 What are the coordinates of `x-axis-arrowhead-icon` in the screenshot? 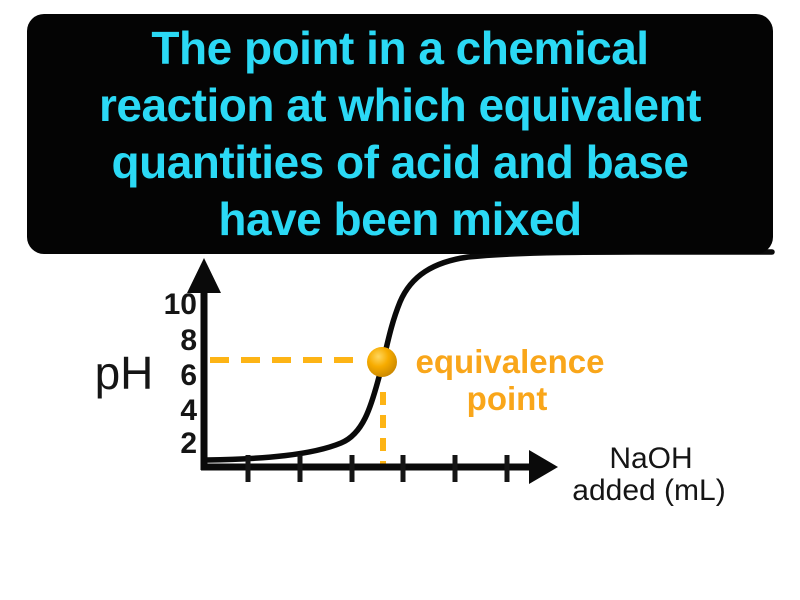 It's located at (543, 467).